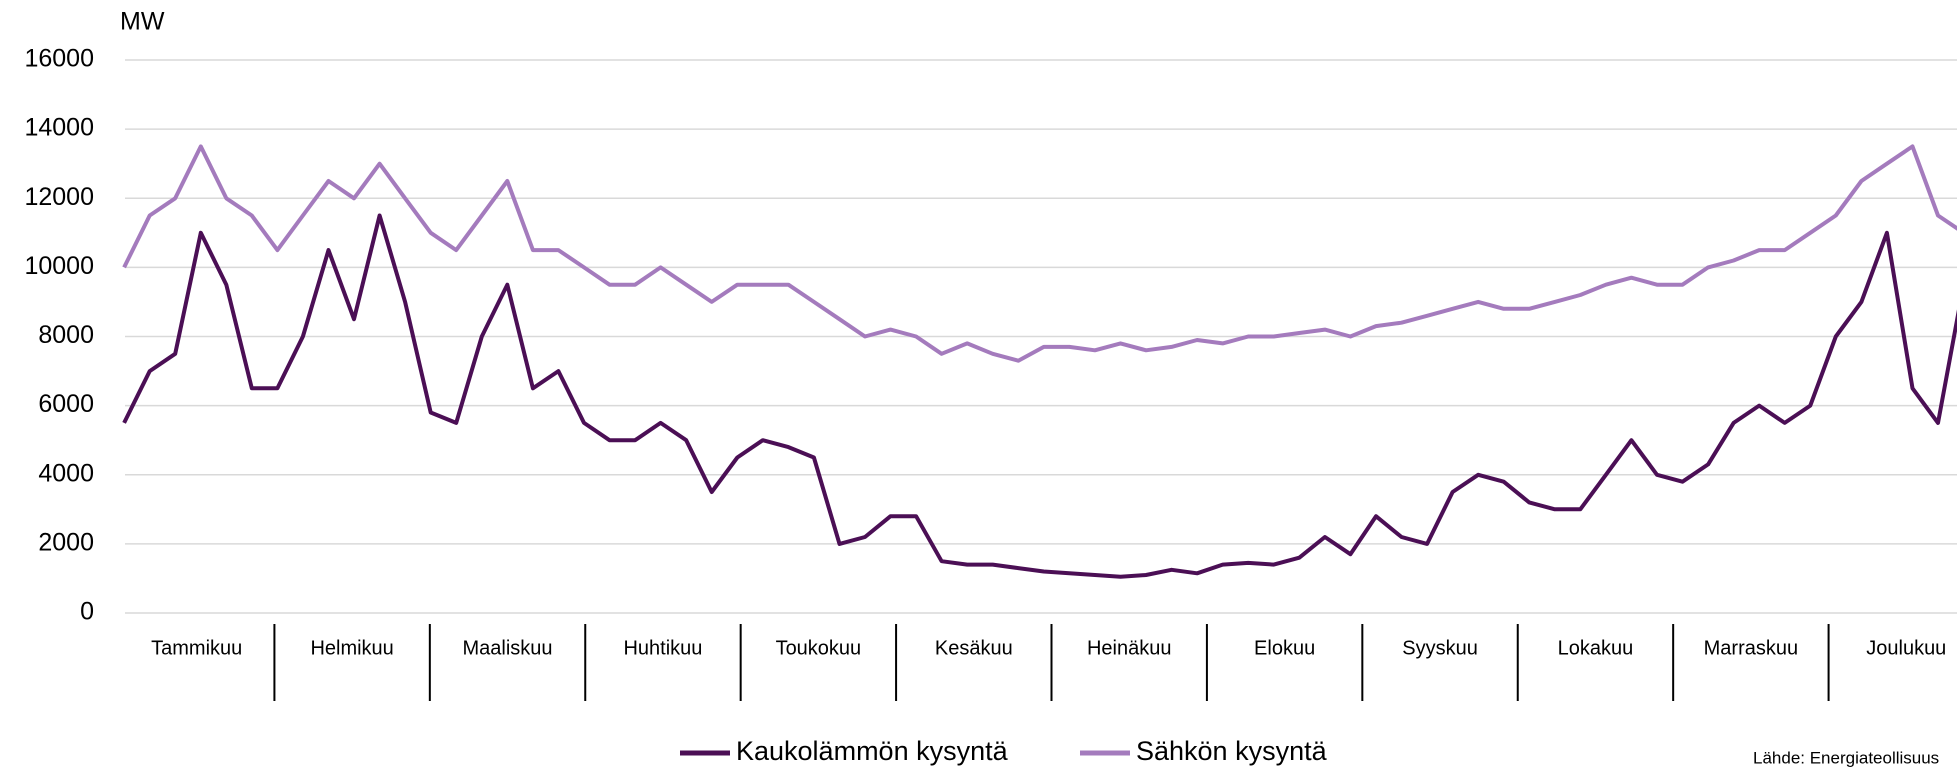 The width and height of the screenshot is (1957, 768). Describe the element at coordinates (508, 648) in the screenshot. I see `x-tick-label: Maaliskuu` at that location.